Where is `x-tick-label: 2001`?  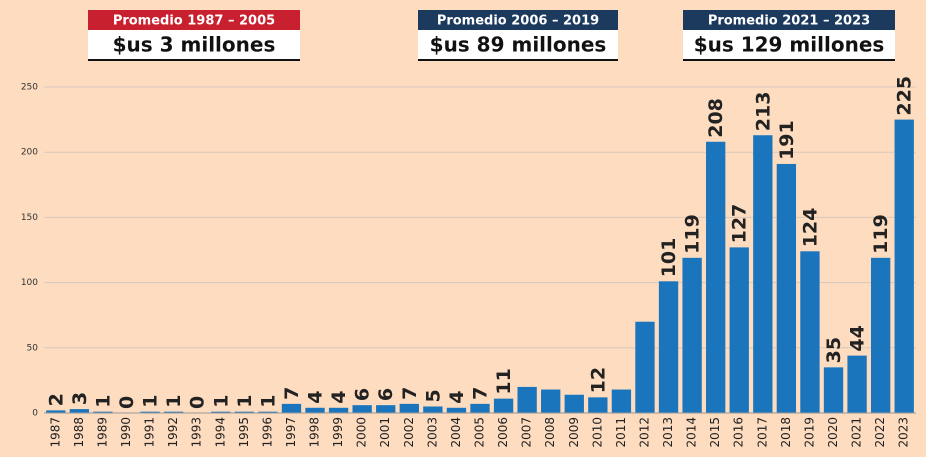 x-tick-label: 2001 is located at coordinates (385, 432).